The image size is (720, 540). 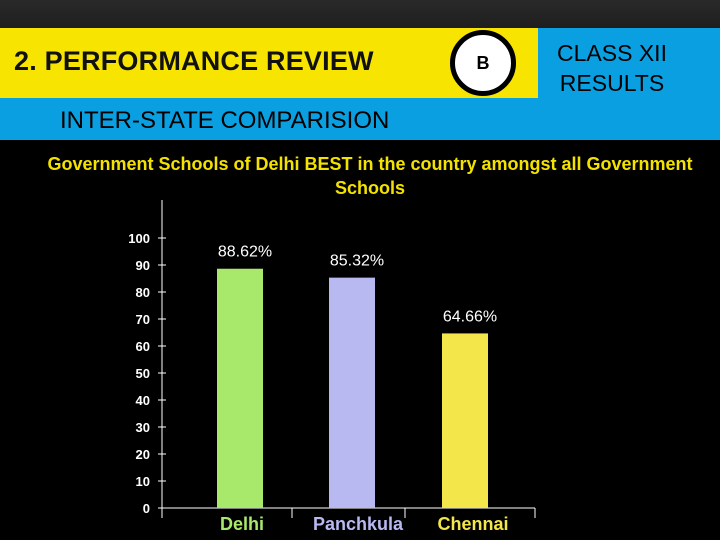 What do you see at coordinates (146, 508) in the screenshot?
I see `y-tick-label: 0` at bounding box center [146, 508].